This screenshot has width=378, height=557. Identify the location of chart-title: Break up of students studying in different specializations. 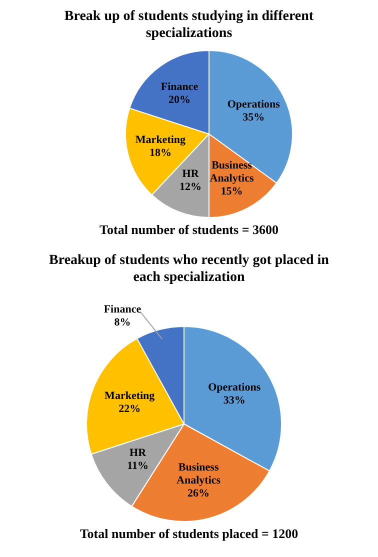
(189, 25).